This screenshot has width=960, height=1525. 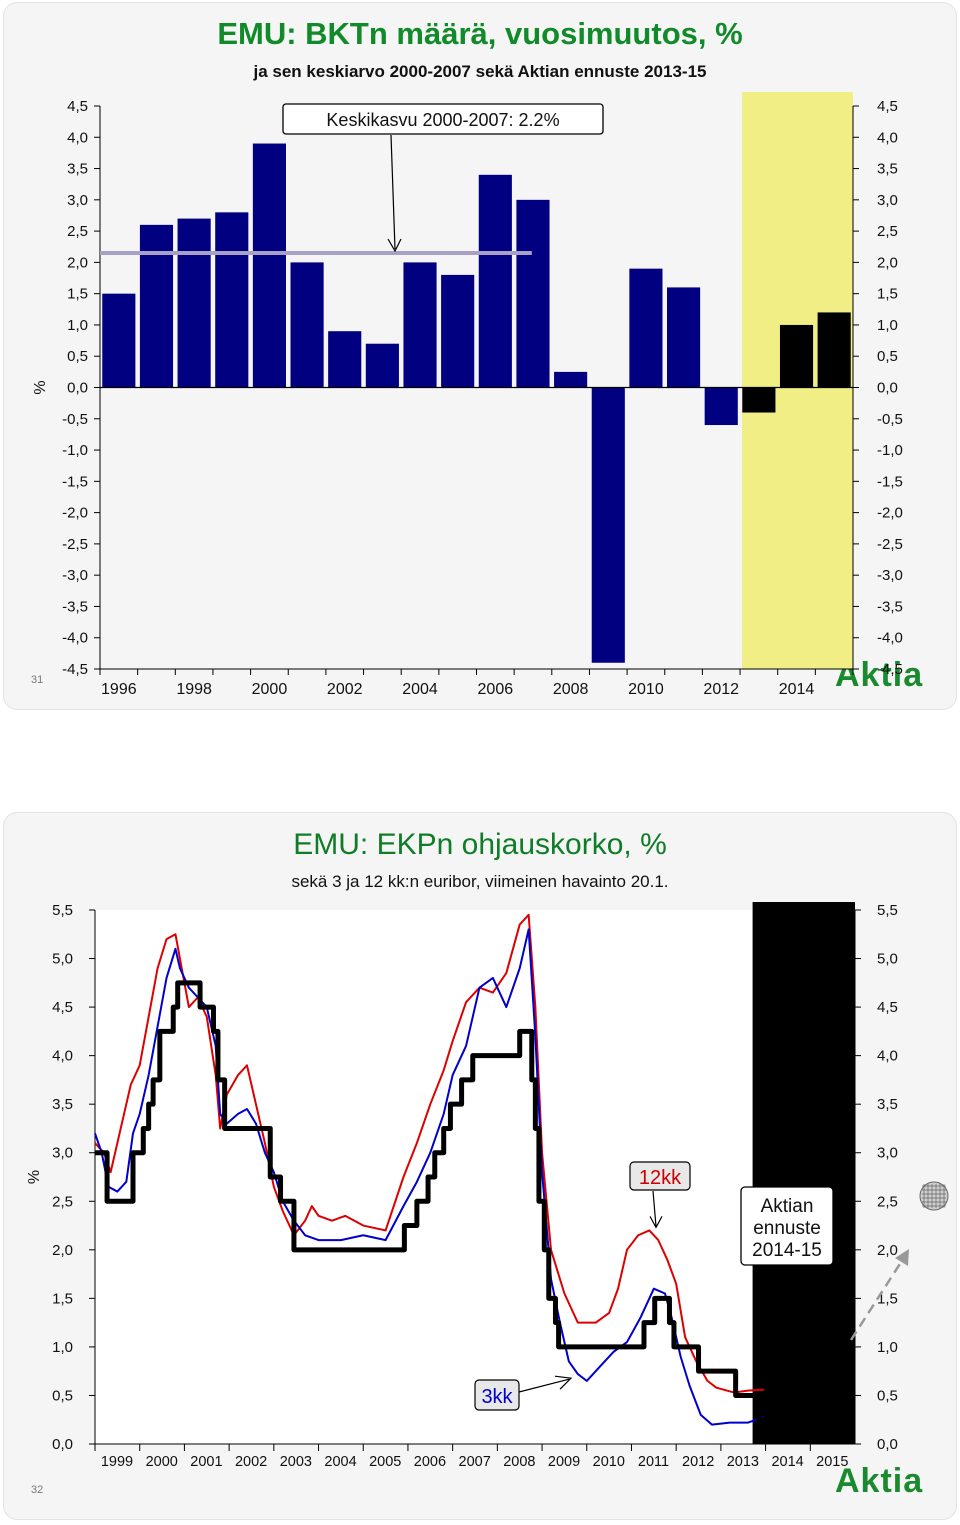 I want to click on dashed-arrow, so click(x=878, y=1298).